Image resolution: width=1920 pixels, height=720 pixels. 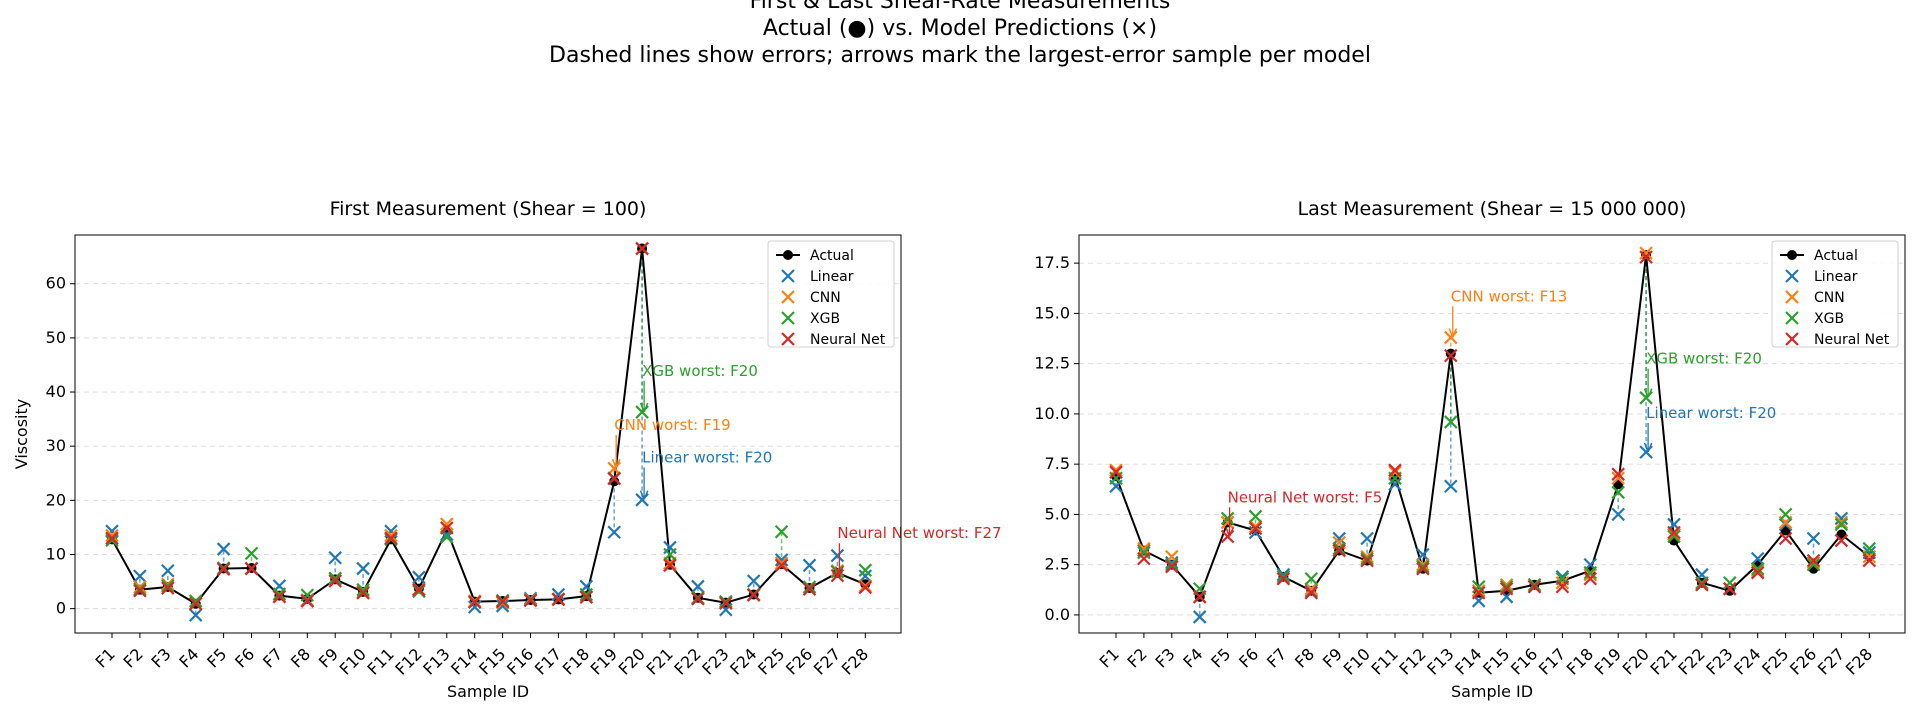 I want to click on x-tick-label: F27, so click(x=827, y=661).